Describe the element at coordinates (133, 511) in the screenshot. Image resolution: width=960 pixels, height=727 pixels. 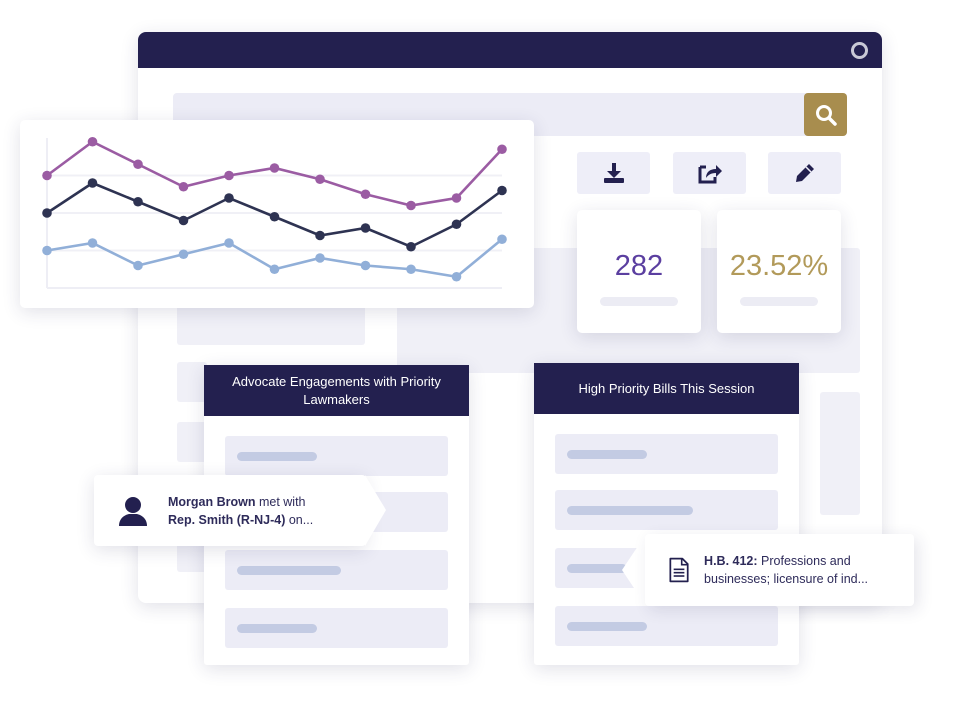
I see `person-icon` at that location.